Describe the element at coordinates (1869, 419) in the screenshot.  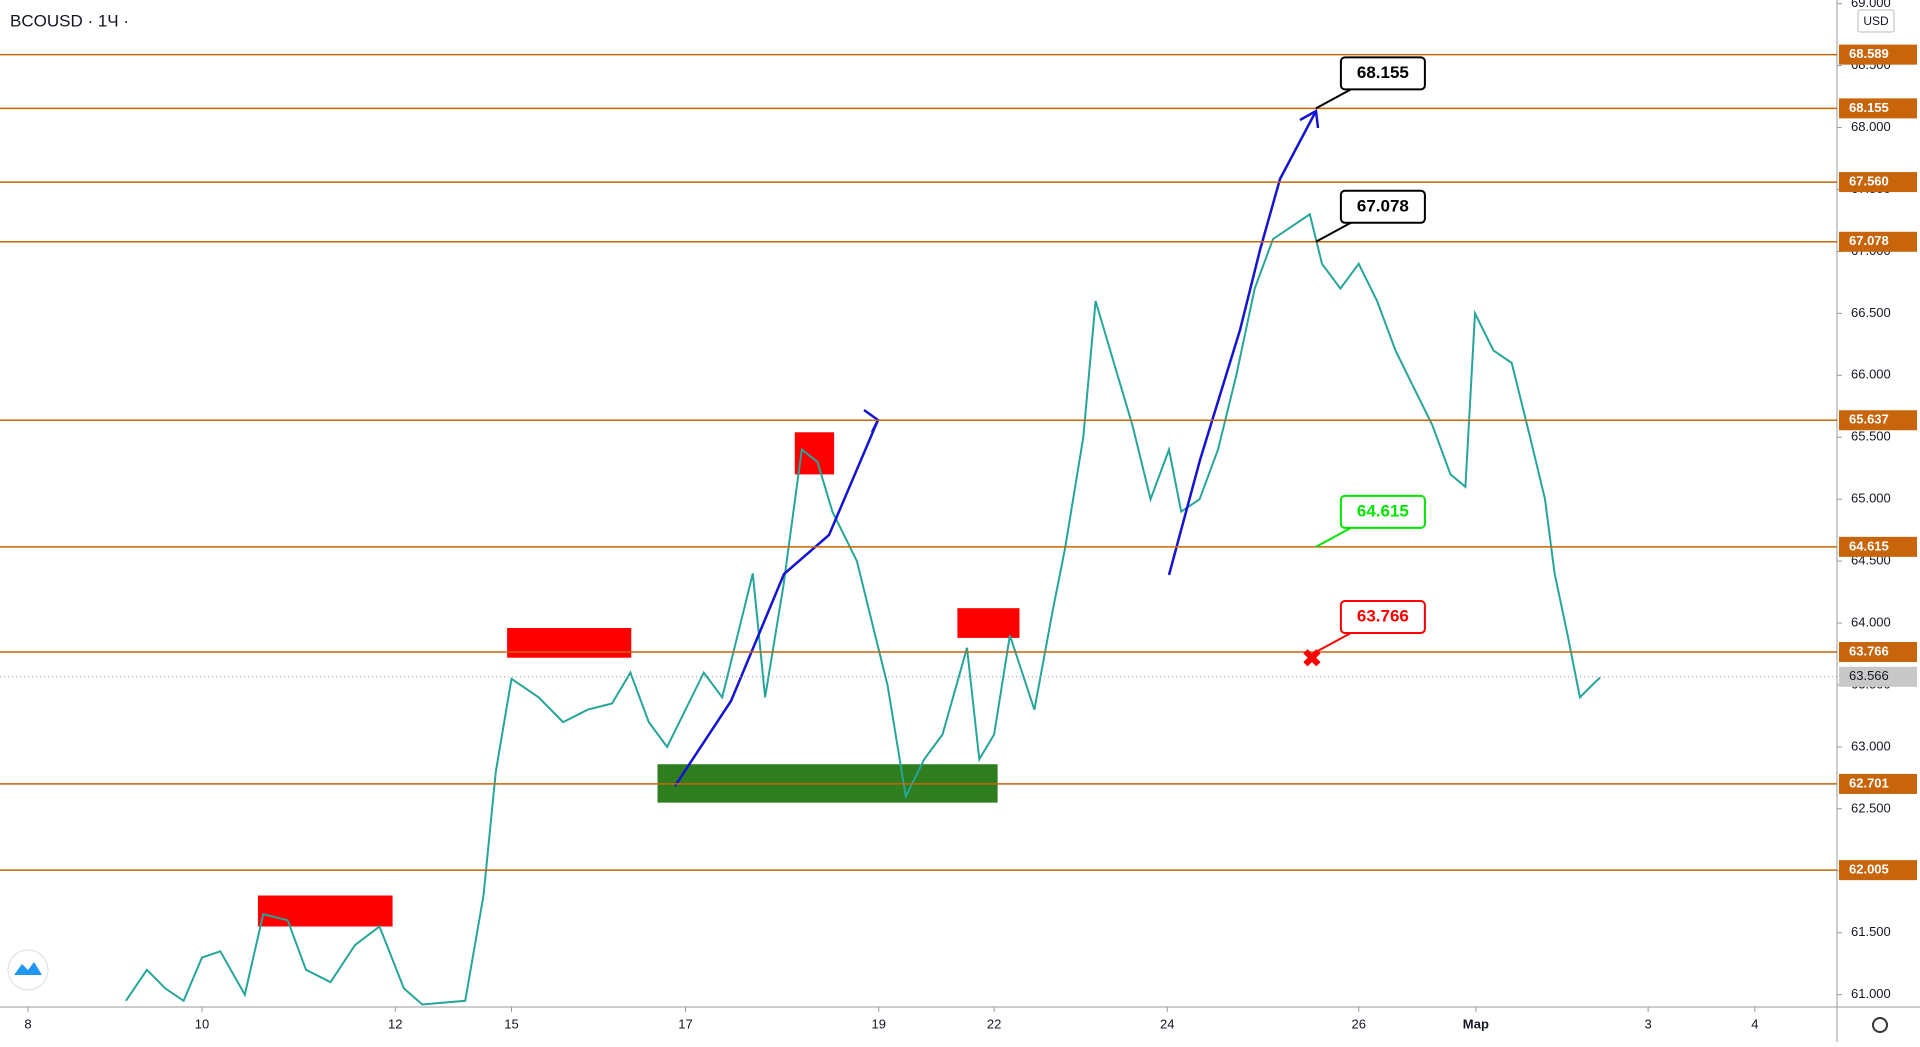
I see `level-label: 65.637` at that location.